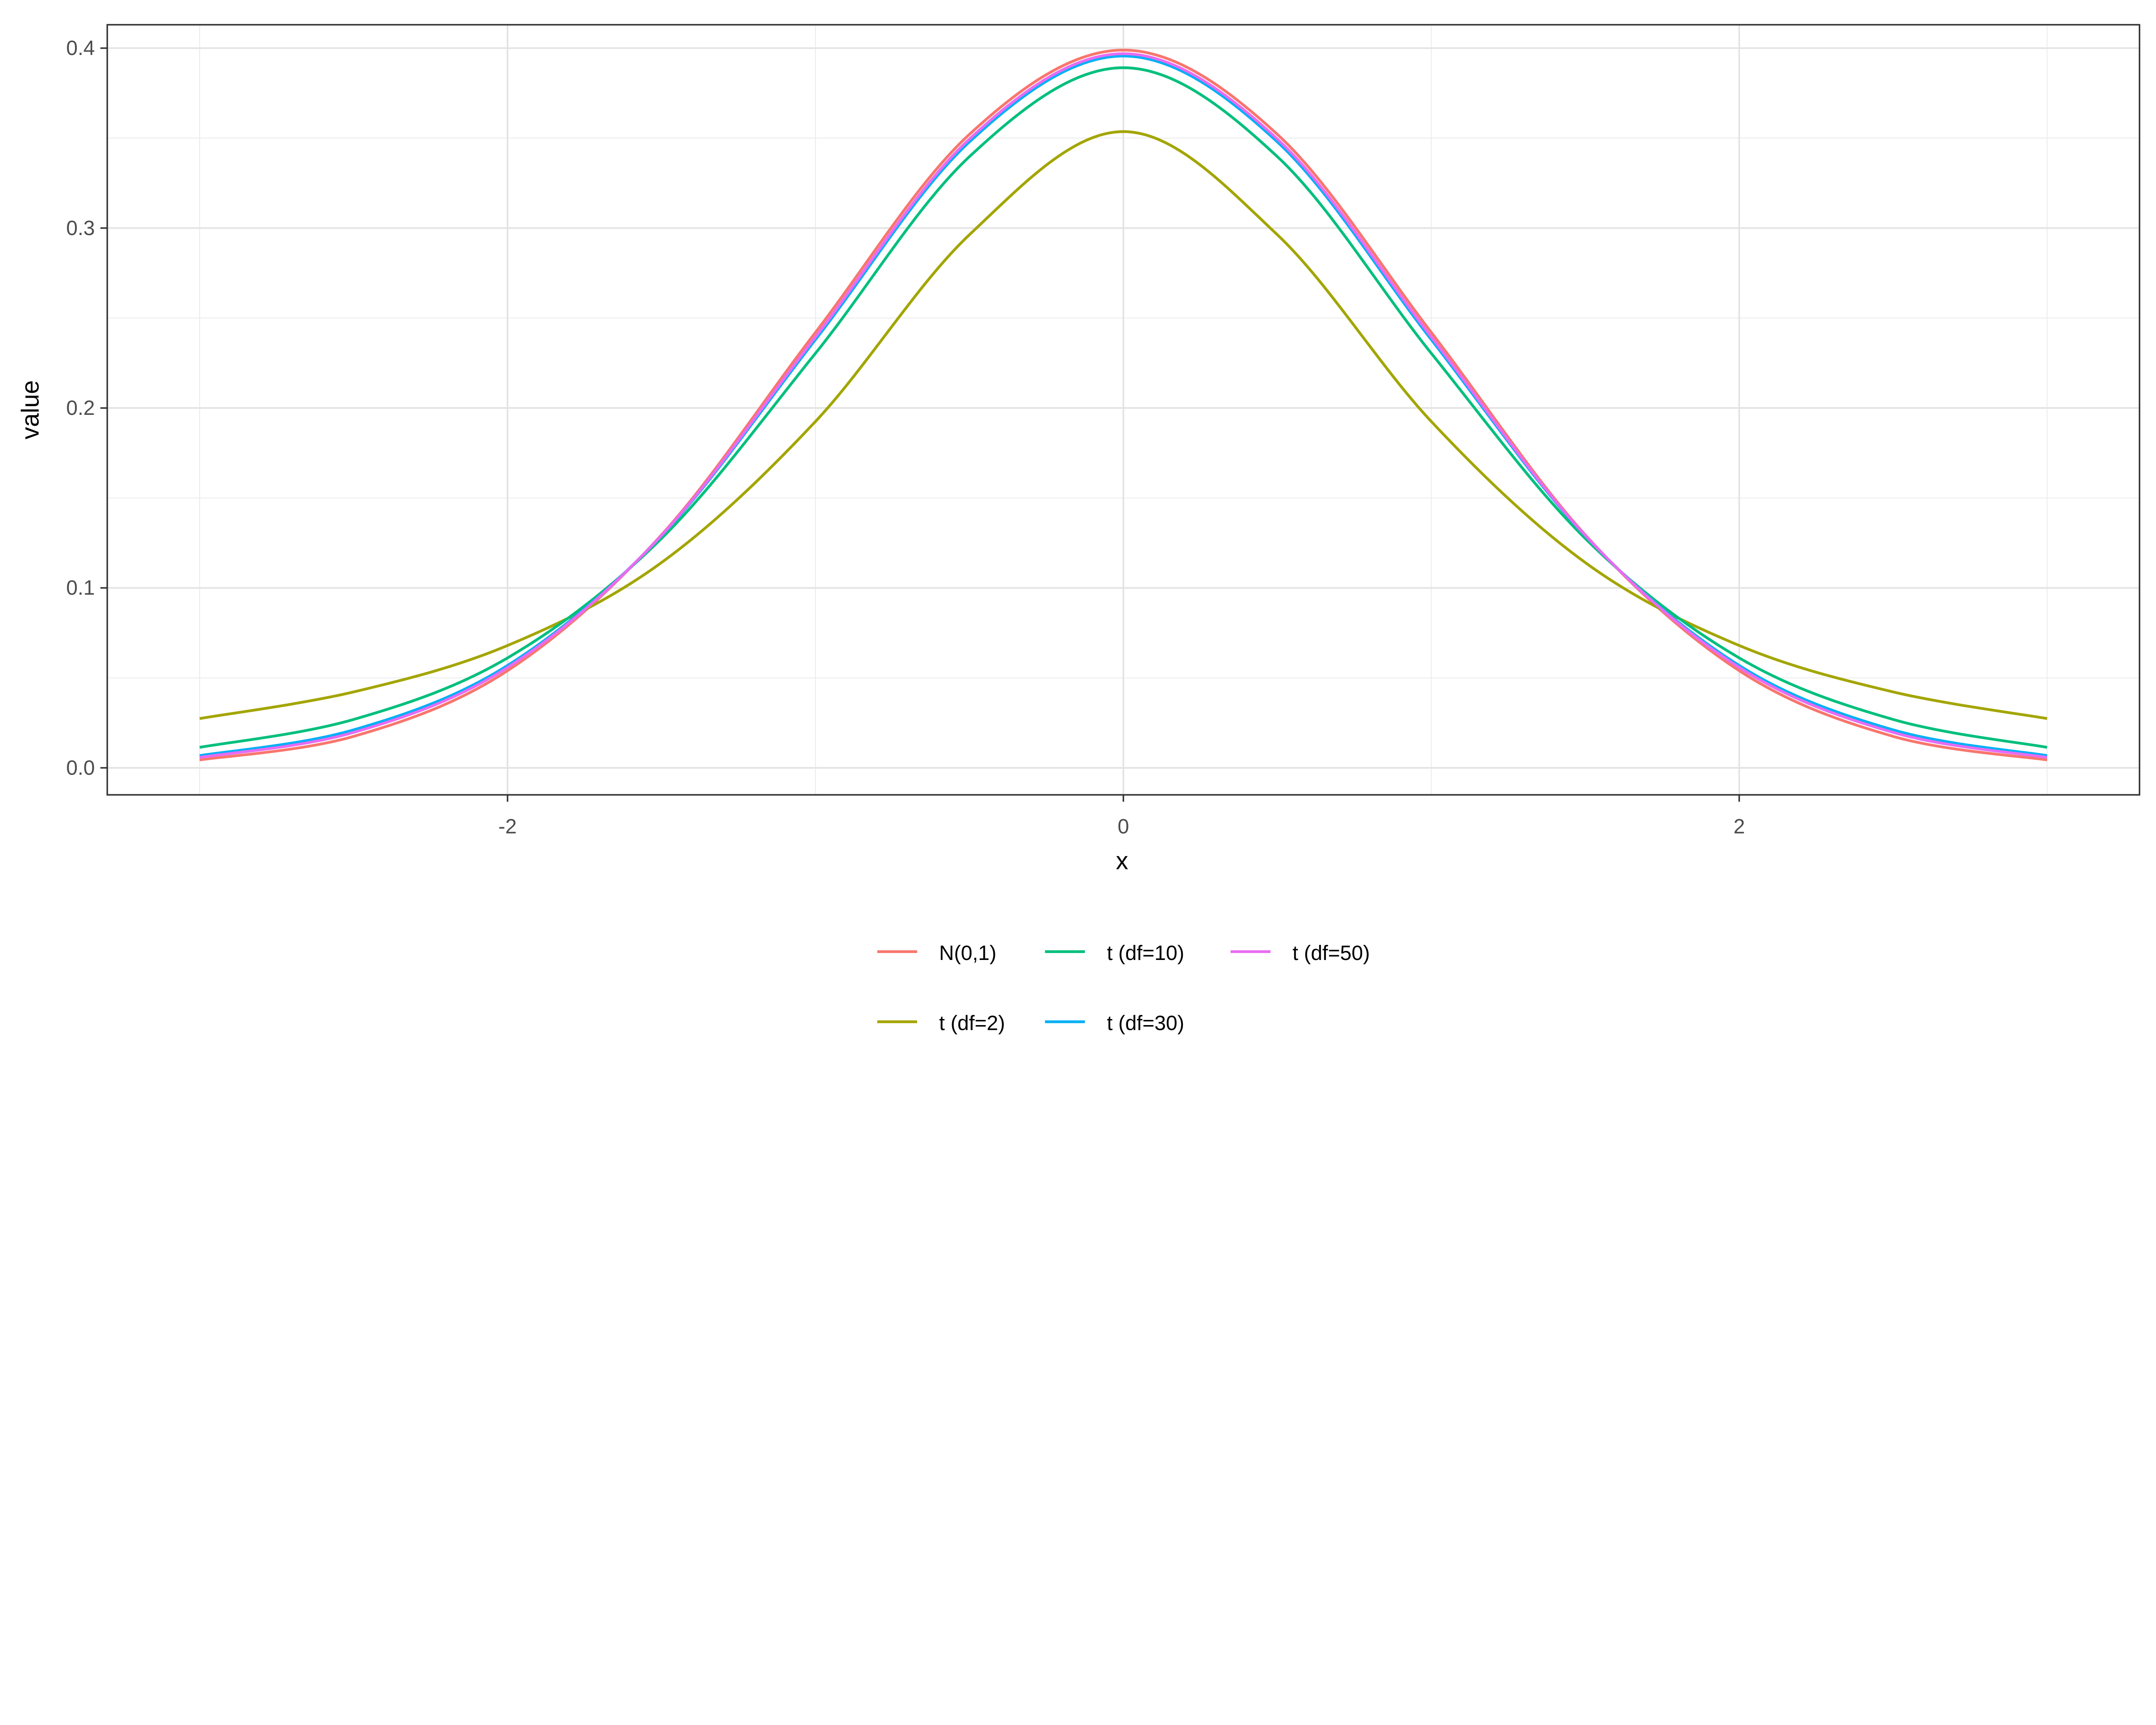  I want to click on legend-label-1: t (df=2), so click(972, 1024).